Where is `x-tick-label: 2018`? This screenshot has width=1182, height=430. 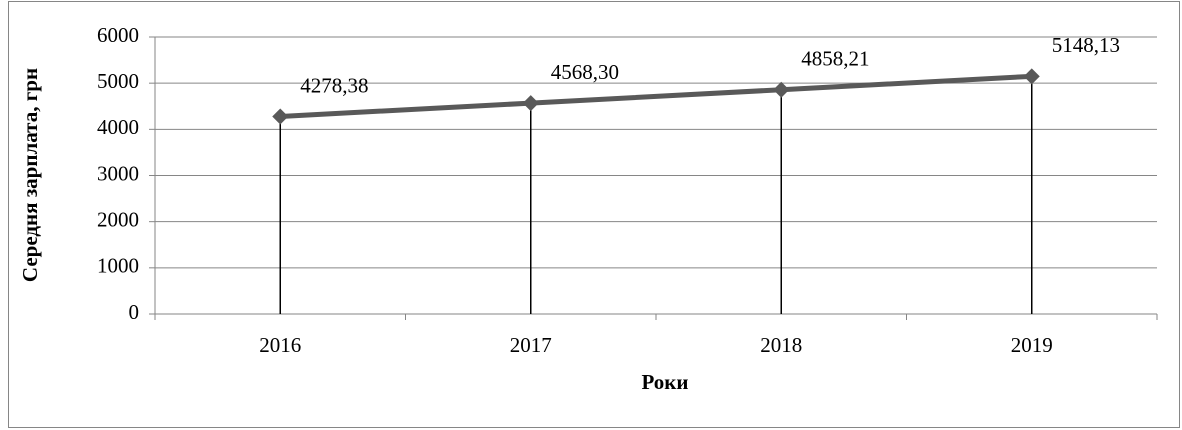 x-tick-label: 2018 is located at coordinates (781, 345).